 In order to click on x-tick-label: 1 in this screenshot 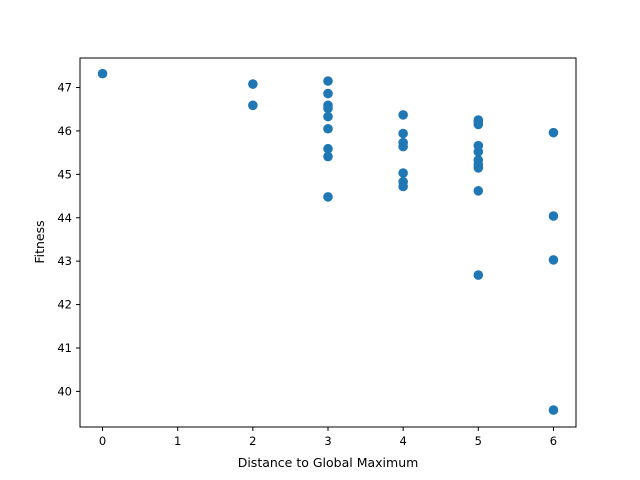, I will do `click(177, 441)`.